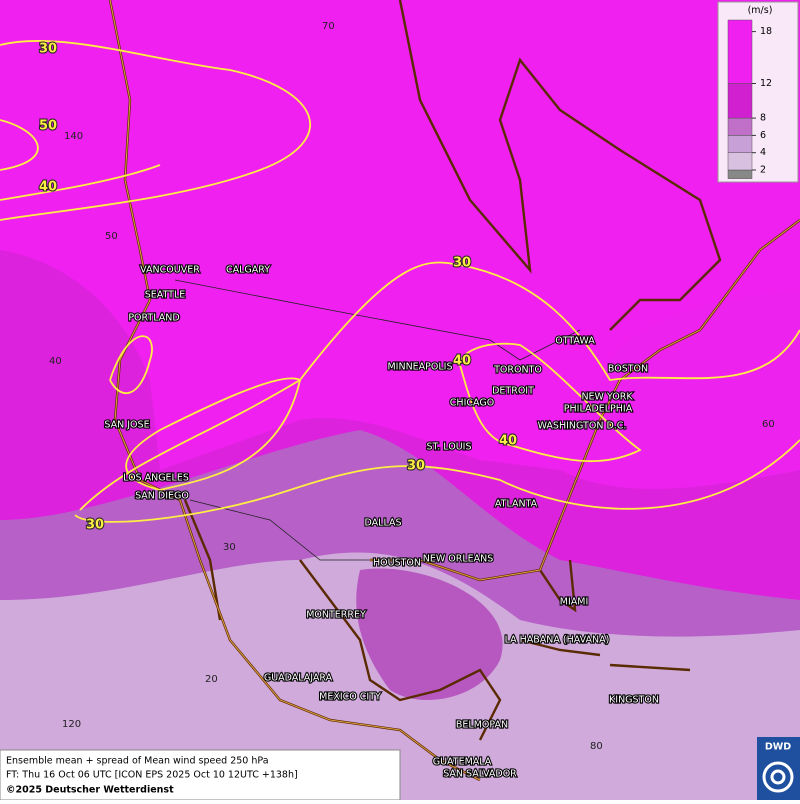 Image resolution: width=800 pixels, height=804 pixels. Describe the element at coordinates (462, 762) in the screenshot. I see `city-label: GUATEMALA` at that location.